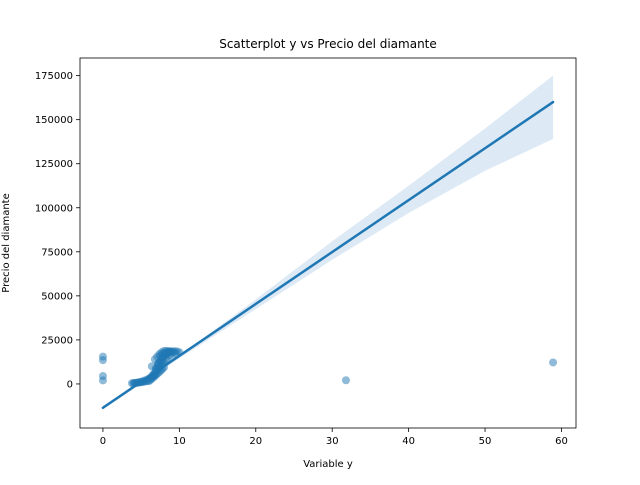  I want to click on chart-title: Scatterplot y vs Precio del diamante, so click(328, 44).